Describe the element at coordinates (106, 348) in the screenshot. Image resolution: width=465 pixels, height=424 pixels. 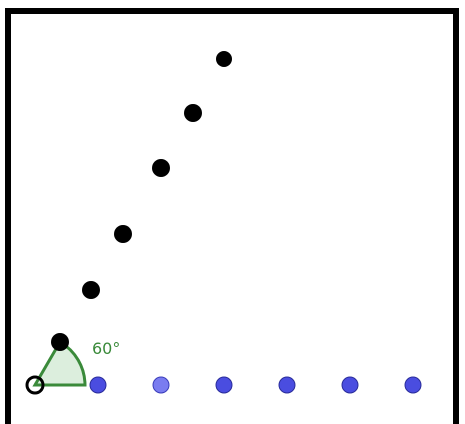
I see `angle-label: 60°` at that location.